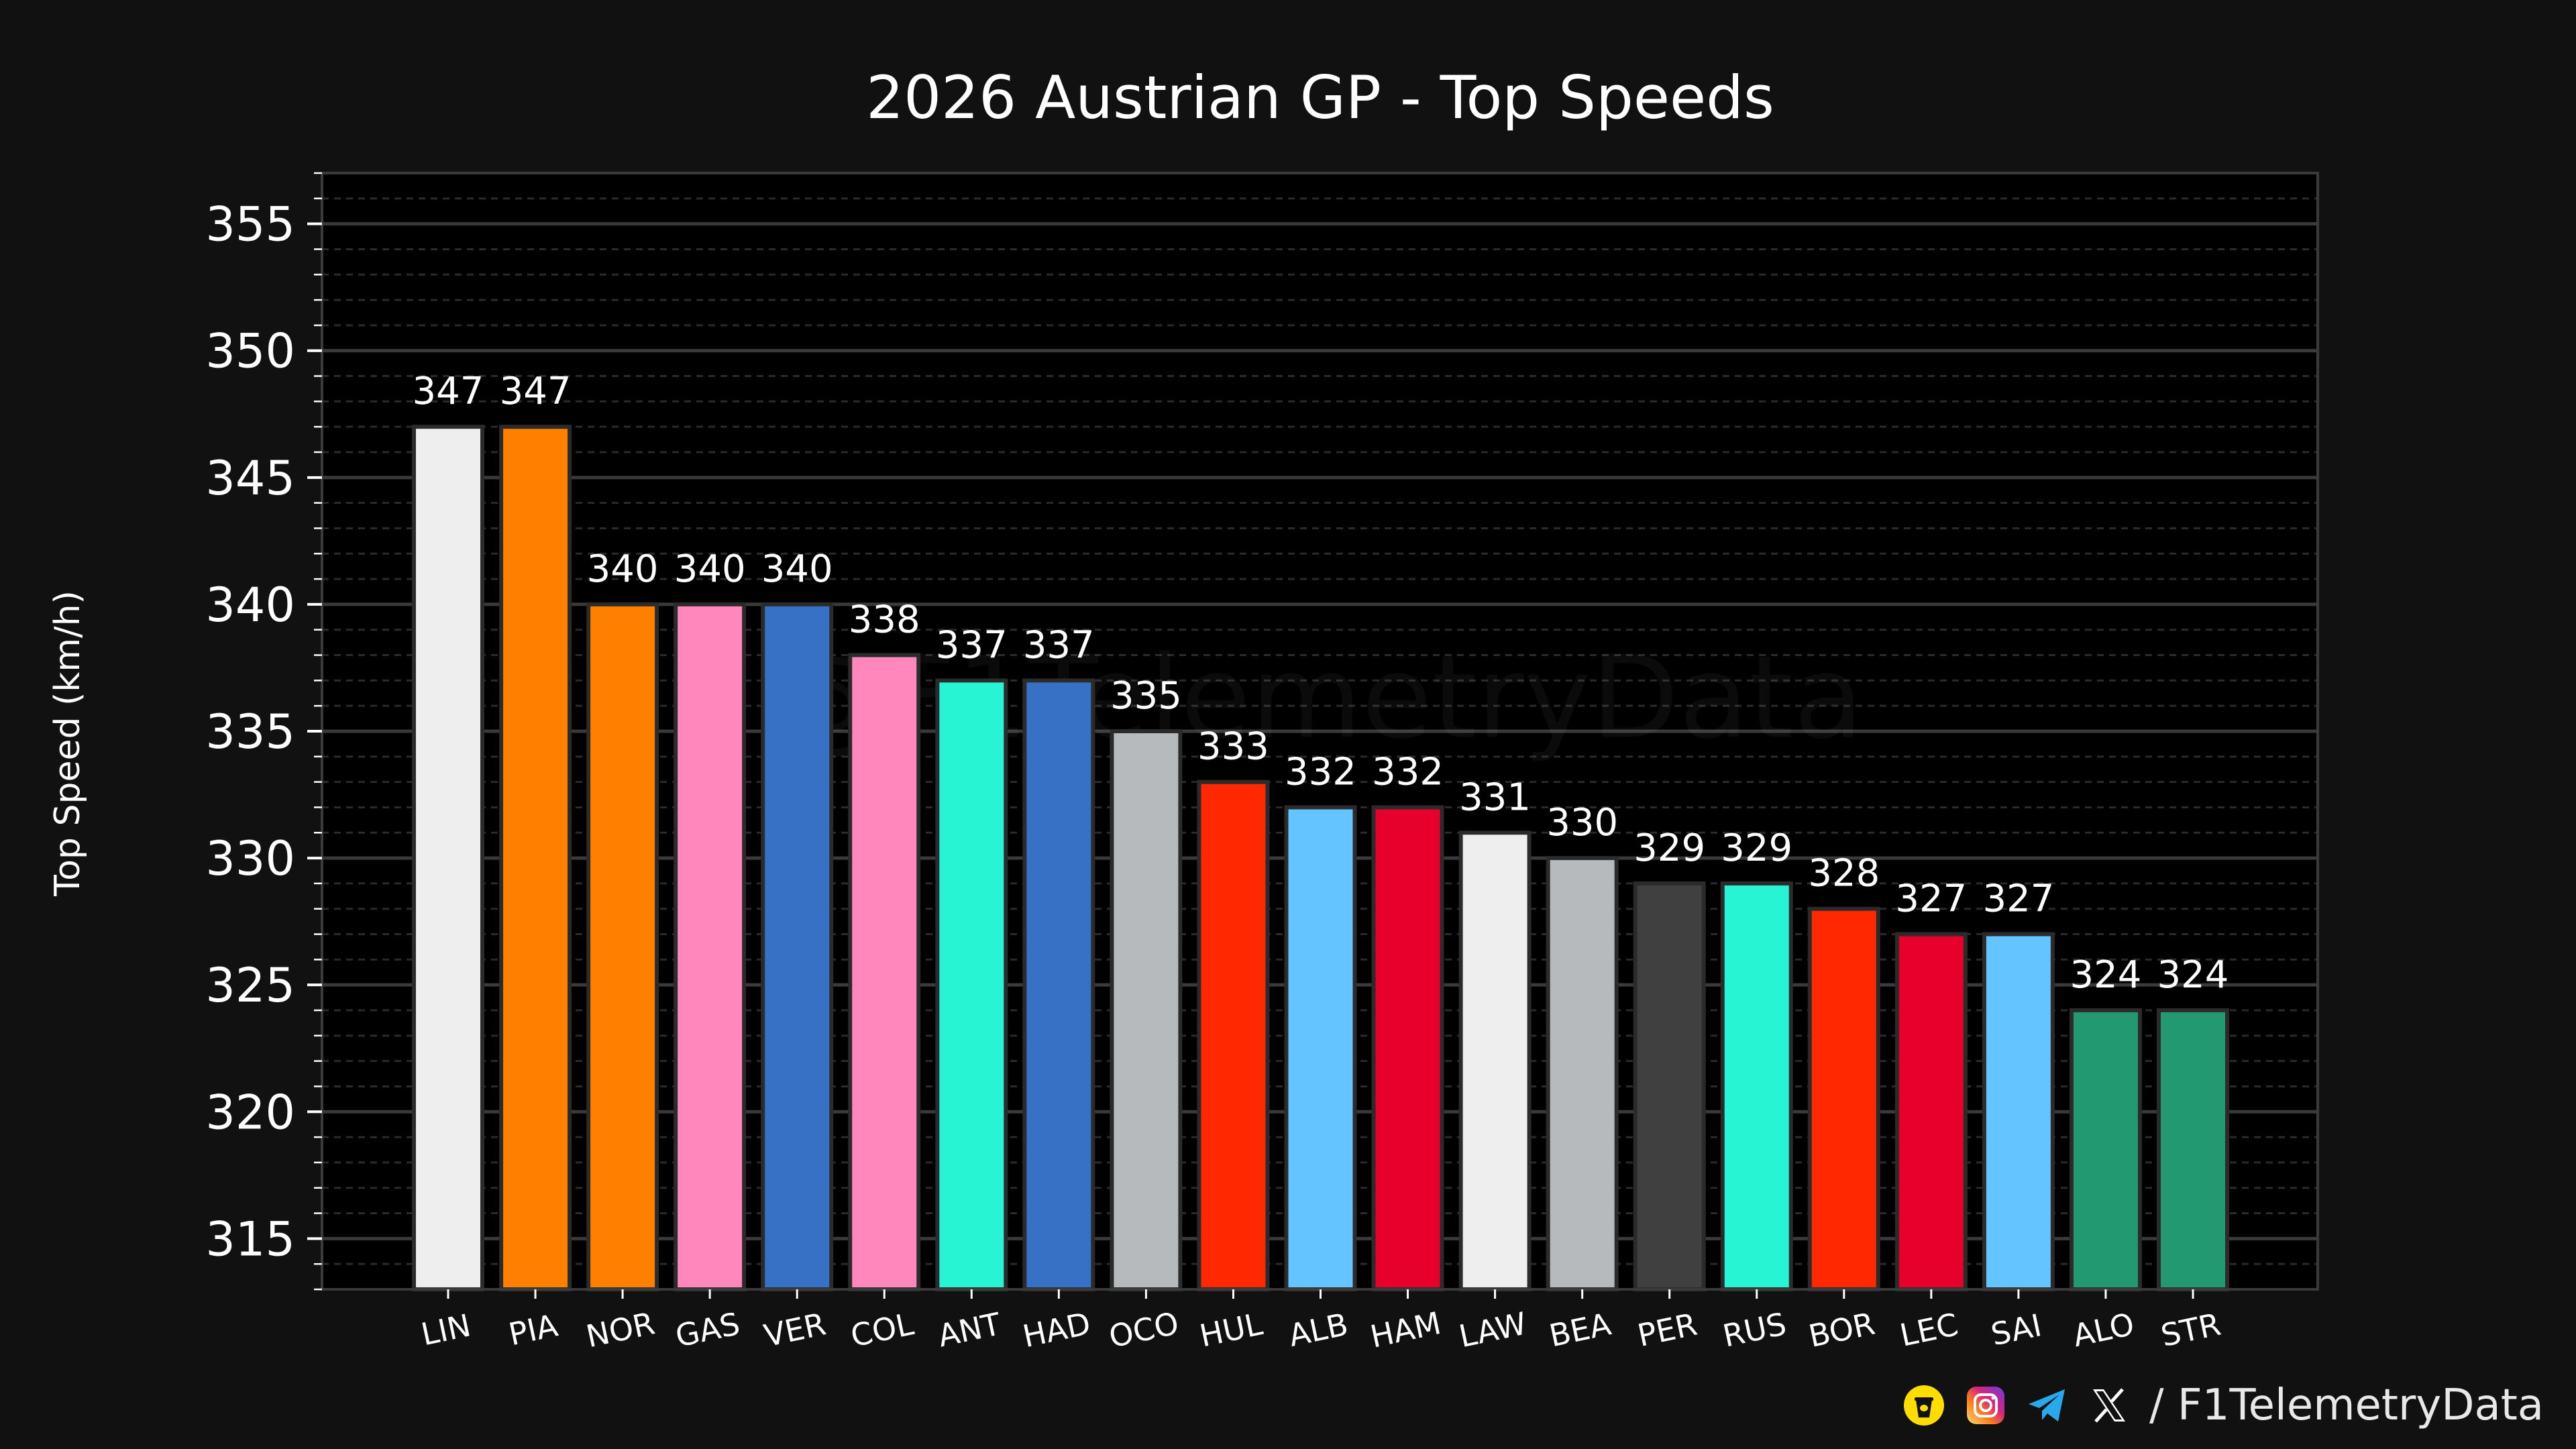  I want to click on data-label-alo: 324, so click(2106, 975).